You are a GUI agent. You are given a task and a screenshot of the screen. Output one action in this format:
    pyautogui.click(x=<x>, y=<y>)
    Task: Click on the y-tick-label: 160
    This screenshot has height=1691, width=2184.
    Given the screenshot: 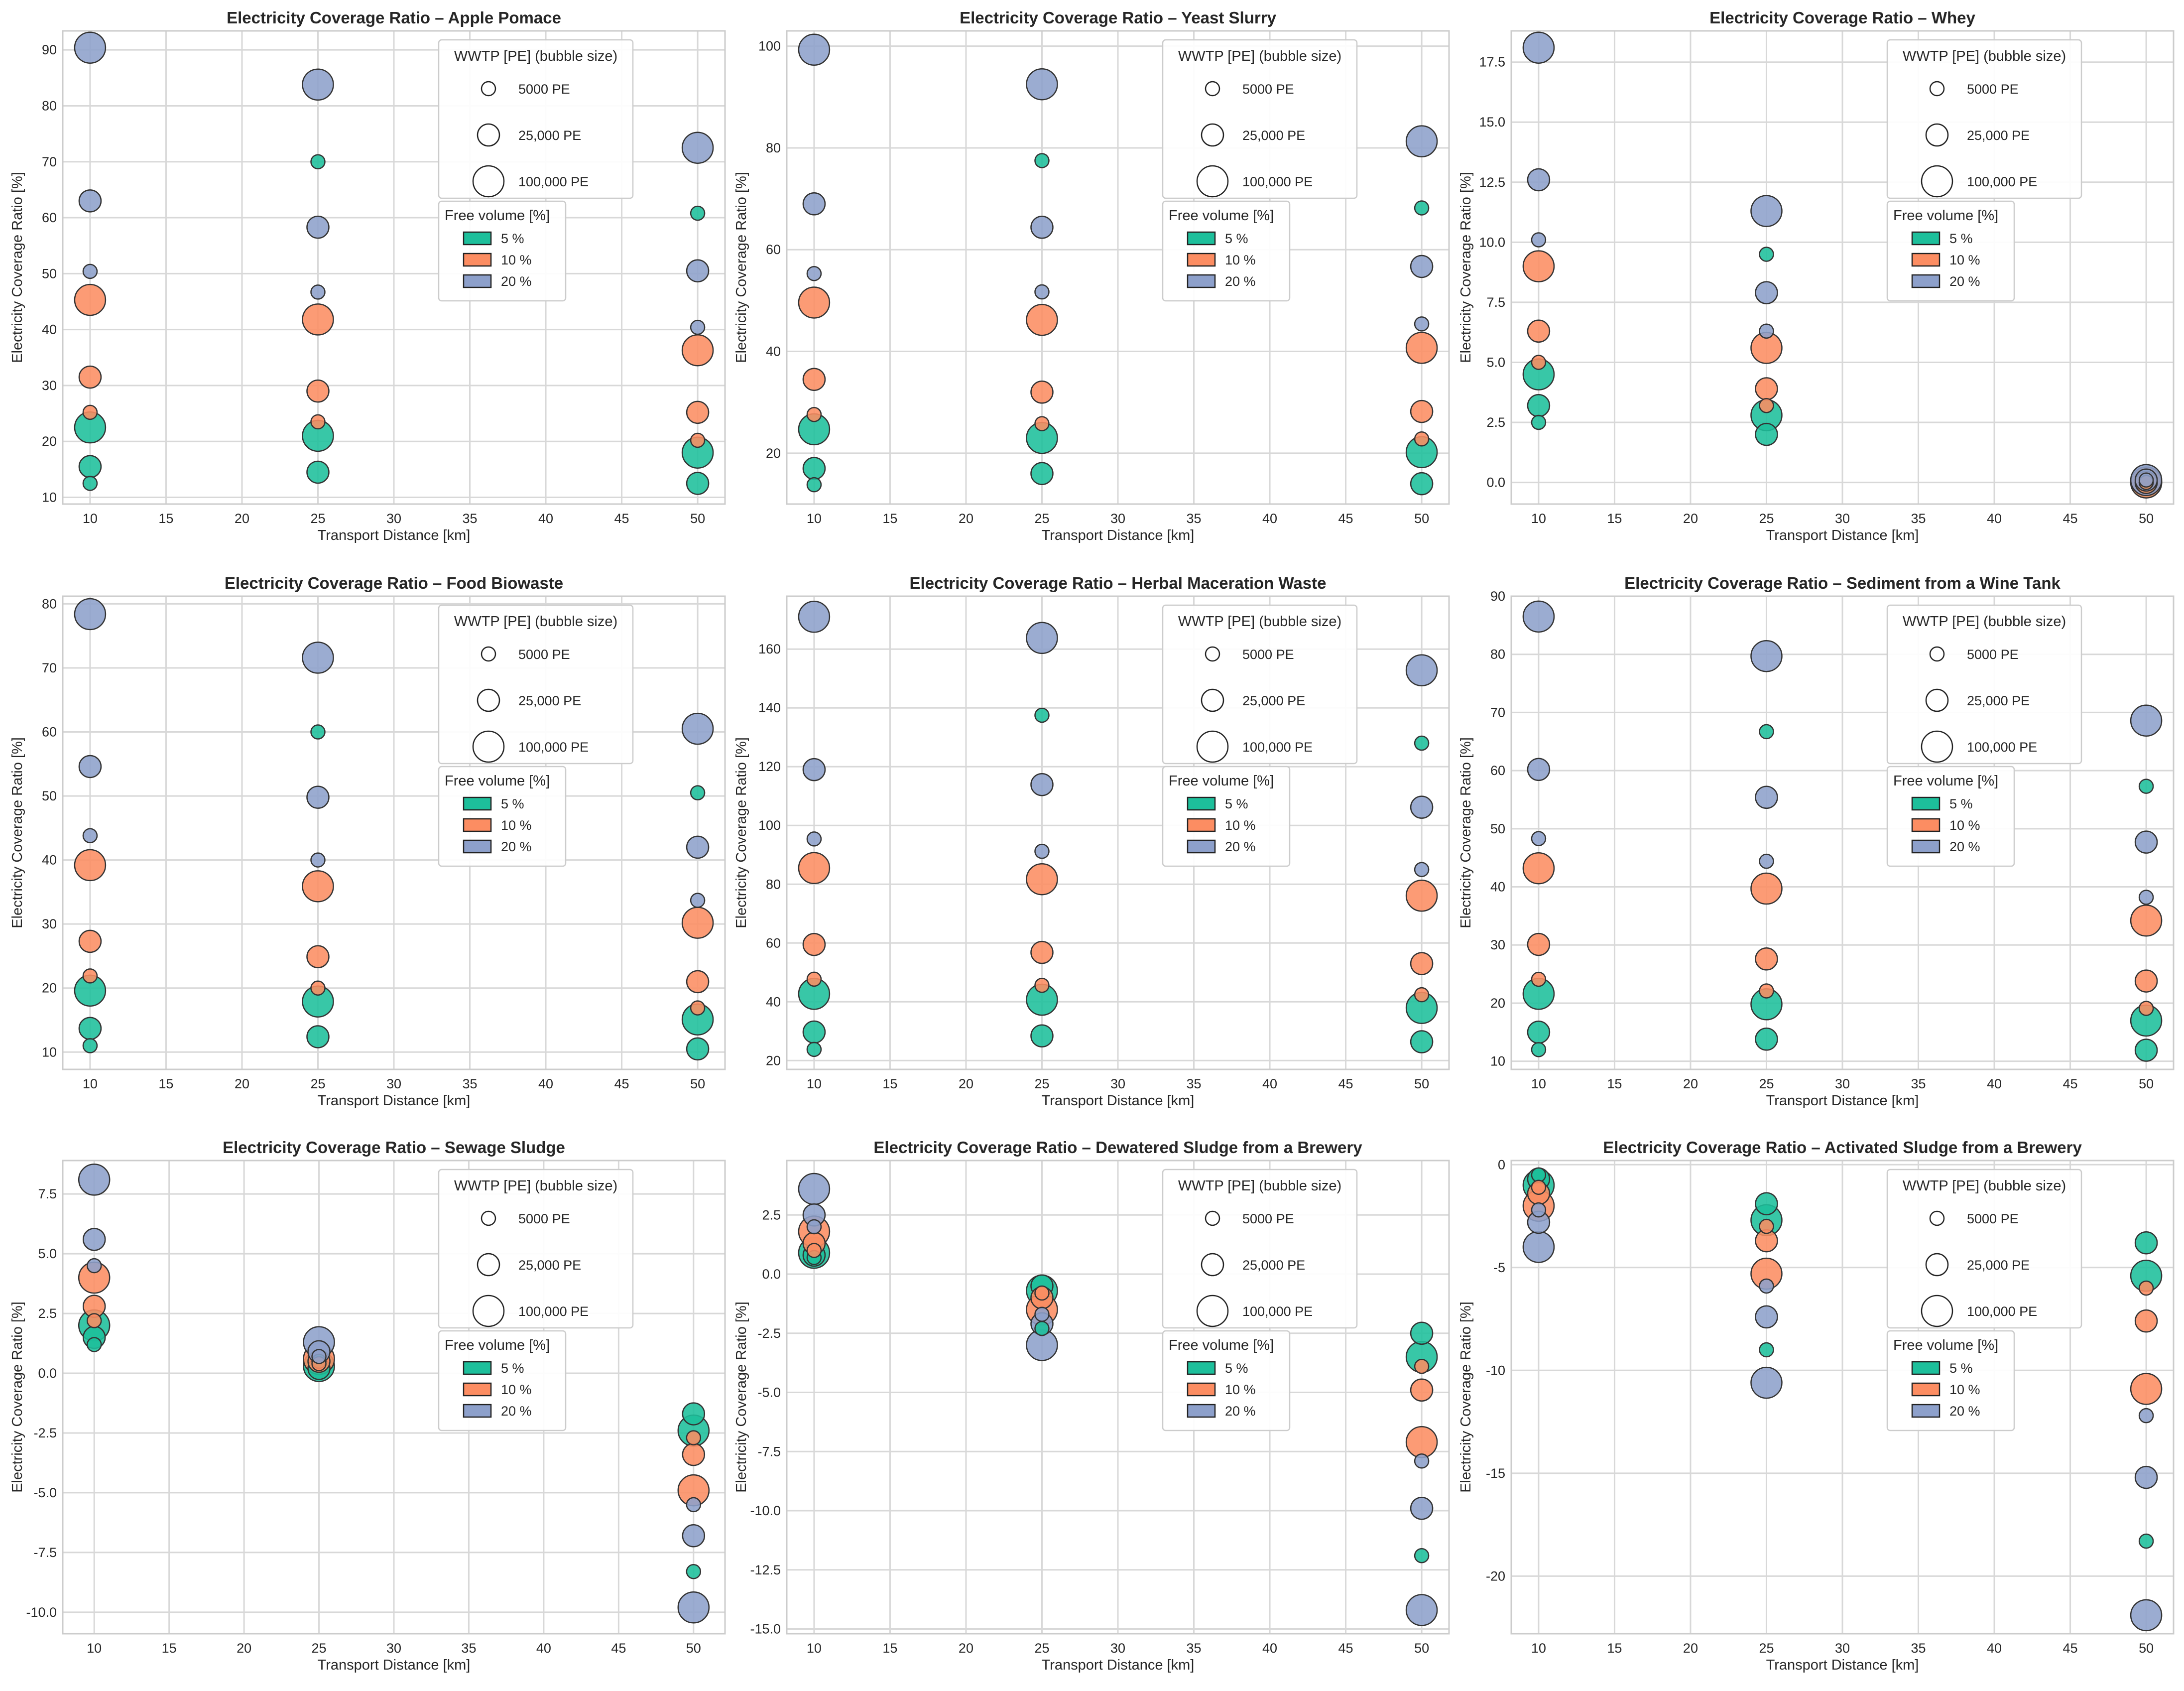 What is the action you would take?
    pyautogui.click(x=769, y=649)
    